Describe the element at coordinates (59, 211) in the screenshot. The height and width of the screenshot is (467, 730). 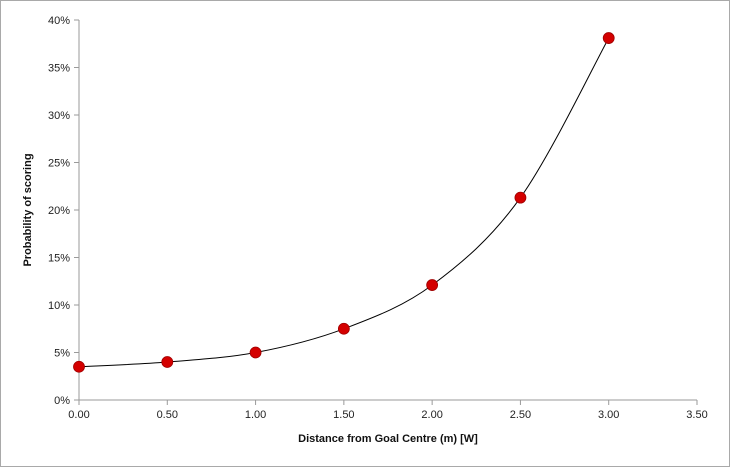
I see `y-tick-label: 20%` at that location.